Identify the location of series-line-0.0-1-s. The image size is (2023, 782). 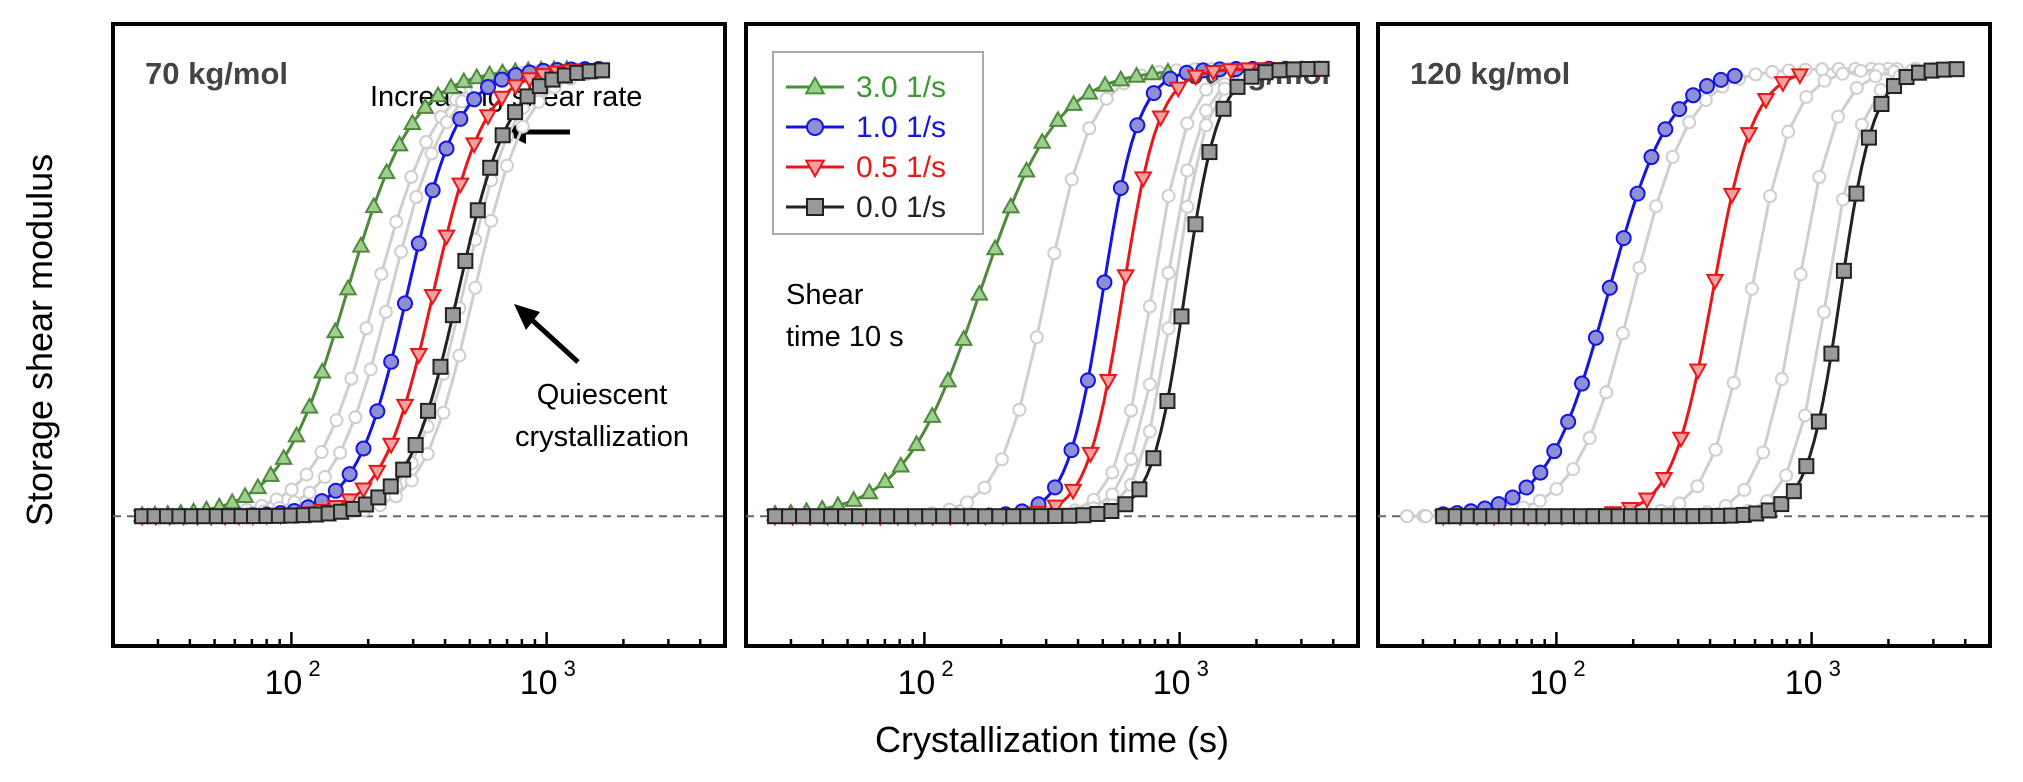
(1700, 292).